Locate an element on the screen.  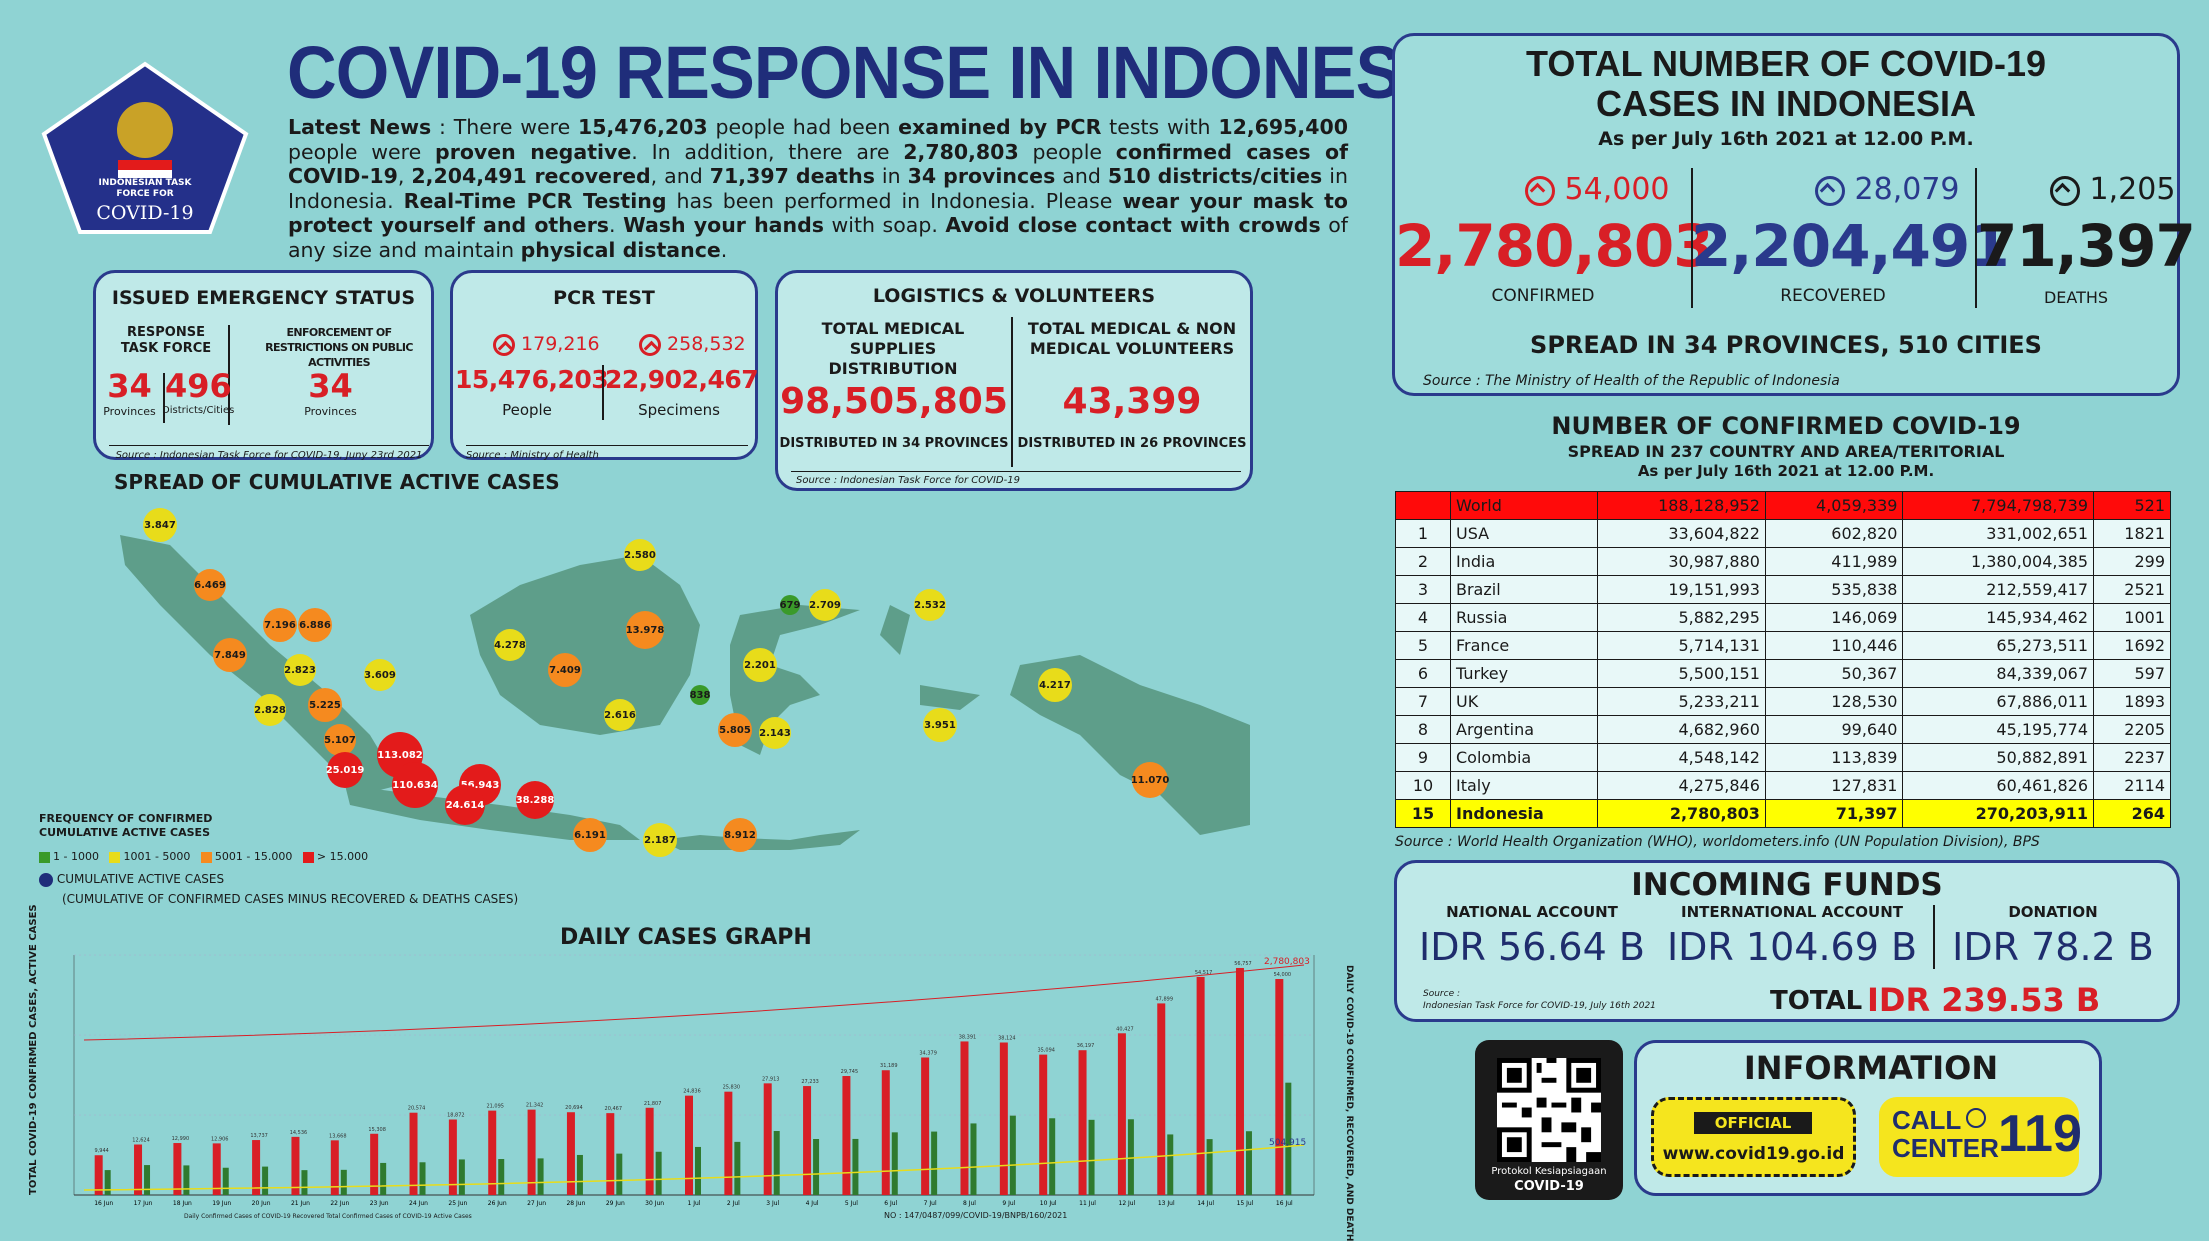
legend-orange-swatch is located at coordinates (206, 857).